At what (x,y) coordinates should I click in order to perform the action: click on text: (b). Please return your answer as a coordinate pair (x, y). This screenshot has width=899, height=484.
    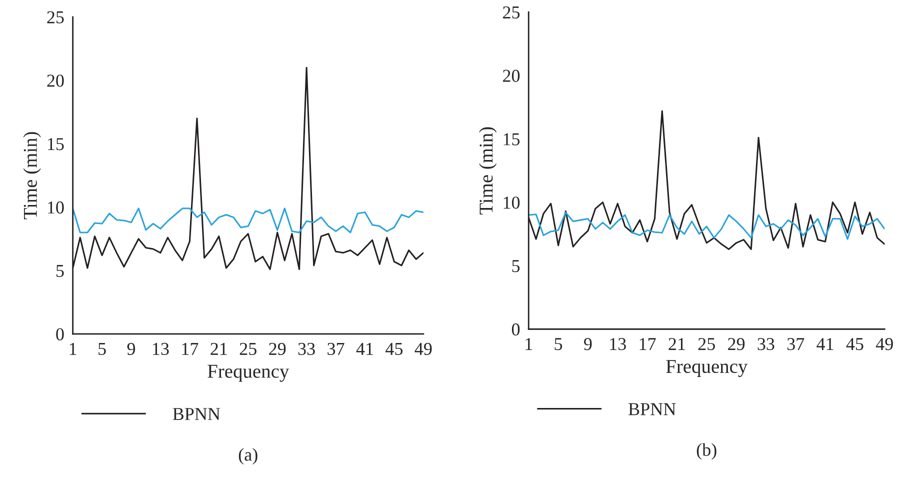
    Looking at the image, I should click on (706, 451).